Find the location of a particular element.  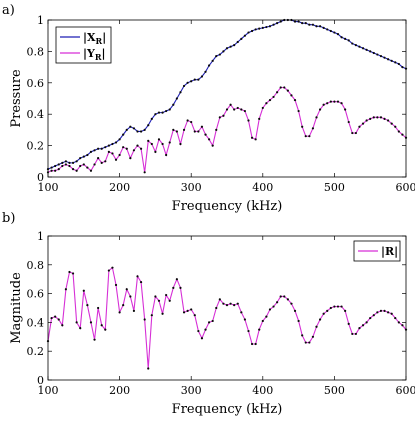

panel-a-xlabel: Frequency (kHz) is located at coordinates (227, 206).